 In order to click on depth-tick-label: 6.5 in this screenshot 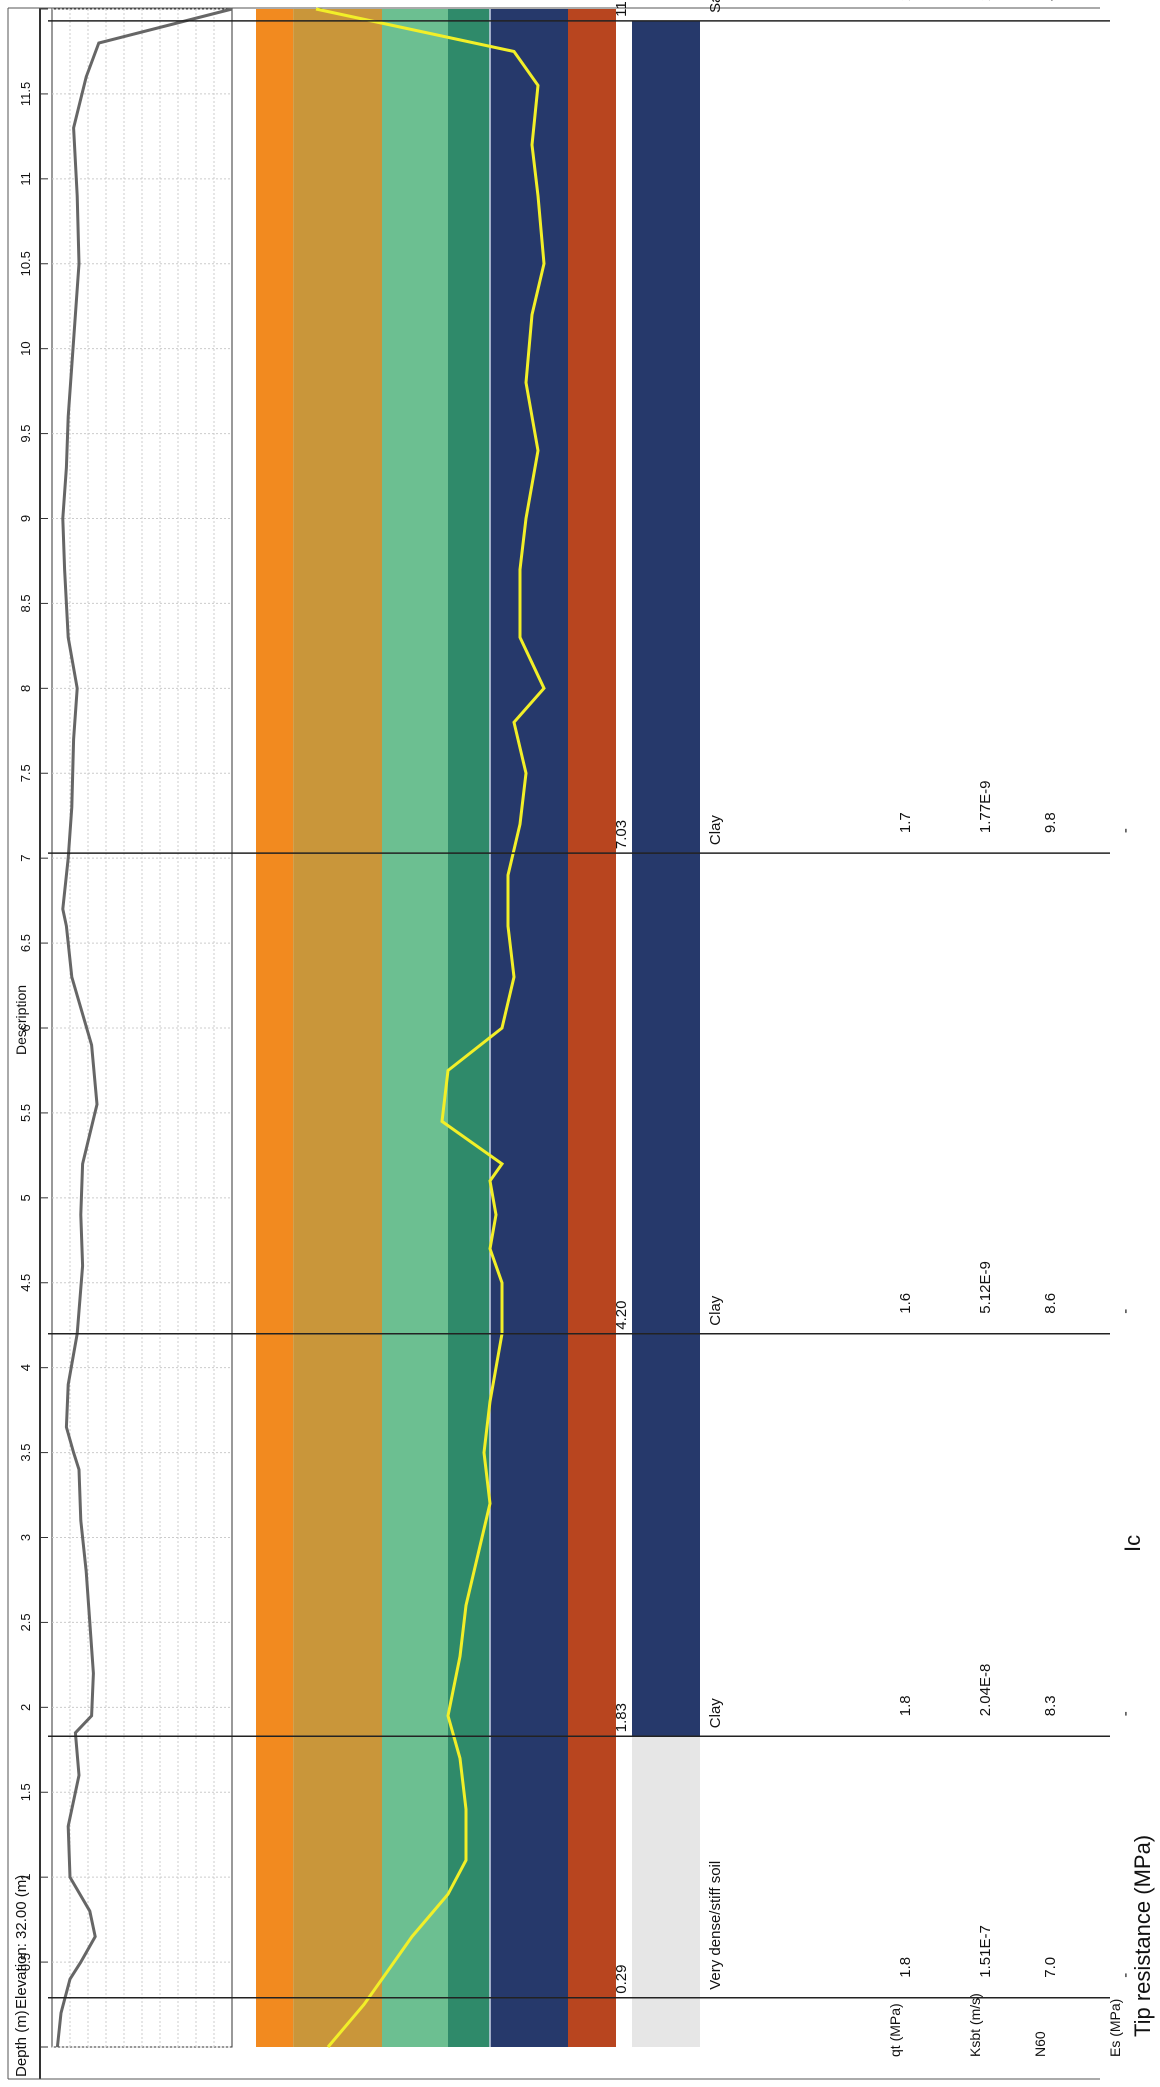, I will do `click(25, 943)`.